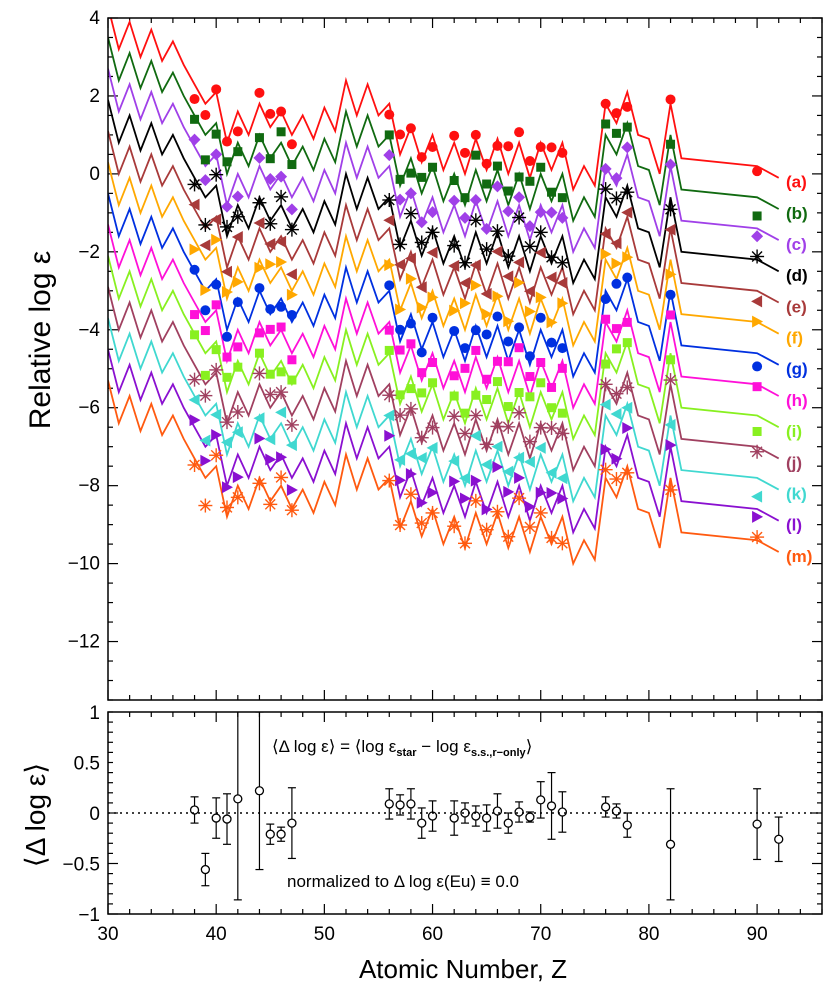  Describe the element at coordinates (540, 934) in the screenshot. I see `xtick-label: 70` at that location.